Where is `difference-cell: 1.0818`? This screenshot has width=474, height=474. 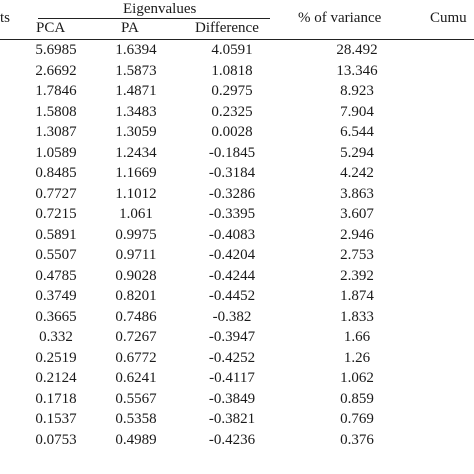
difference-cell: 1.0818 is located at coordinates (232, 70).